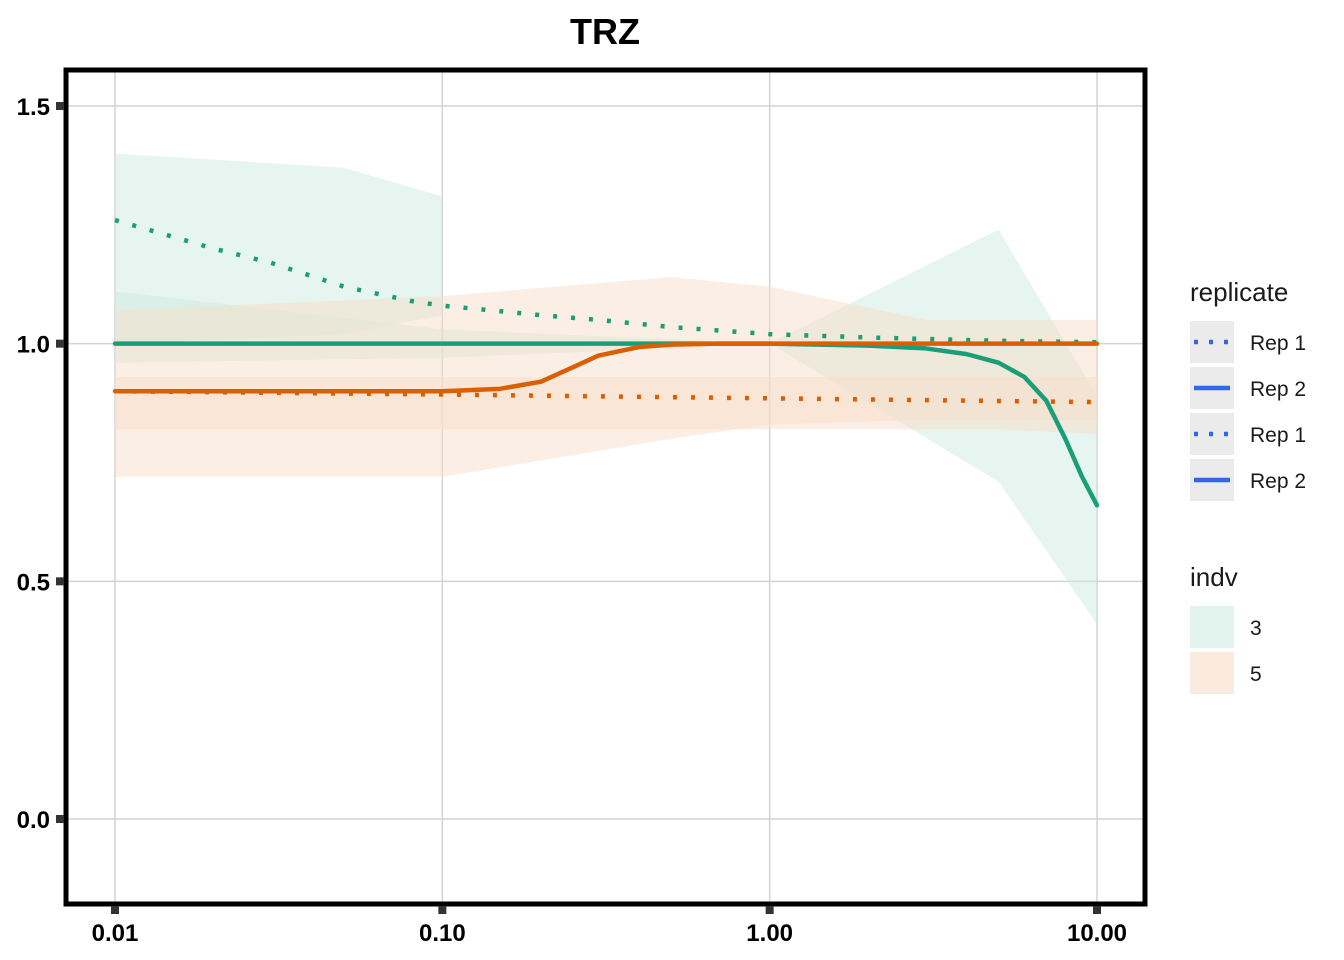 The width and height of the screenshot is (1344, 960). What do you see at coordinates (33, 820) in the screenshot?
I see `y-tick-label: 0.0` at bounding box center [33, 820].